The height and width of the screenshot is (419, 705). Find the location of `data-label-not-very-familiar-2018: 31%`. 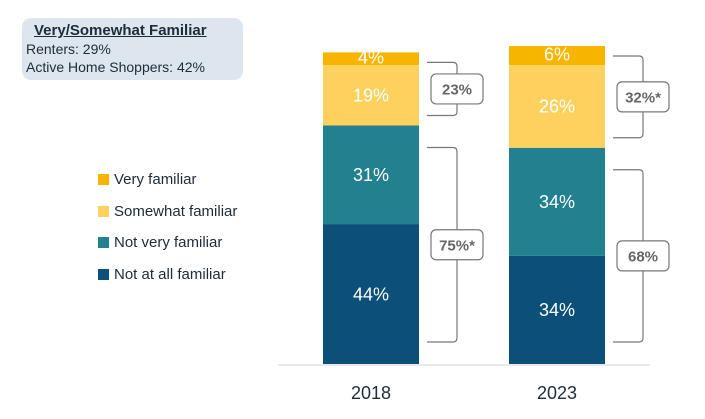

data-label-not-very-familiar-2018: 31% is located at coordinates (371, 175).